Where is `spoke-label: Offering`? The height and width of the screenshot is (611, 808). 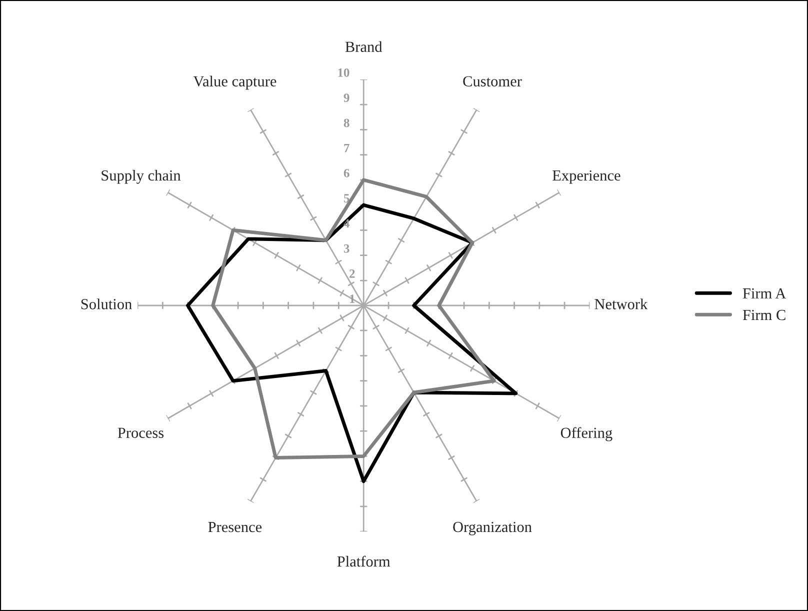
spoke-label: Offering is located at coordinates (586, 434).